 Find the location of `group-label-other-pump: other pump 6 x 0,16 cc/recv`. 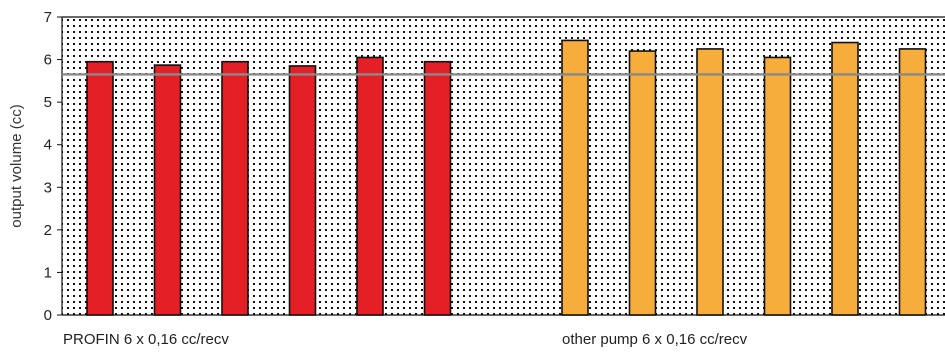

group-label-other-pump: other pump 6 x 0,16 cc/recv is located at coordinates (655, 339).